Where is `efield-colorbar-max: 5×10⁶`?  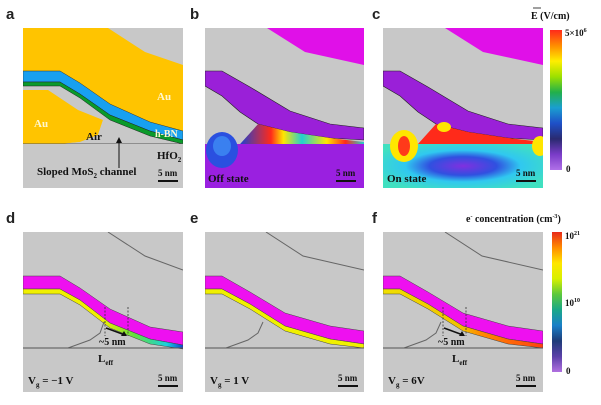
efield-colorbar-max: 5×10⁶ is located at coordinates (576, 33).